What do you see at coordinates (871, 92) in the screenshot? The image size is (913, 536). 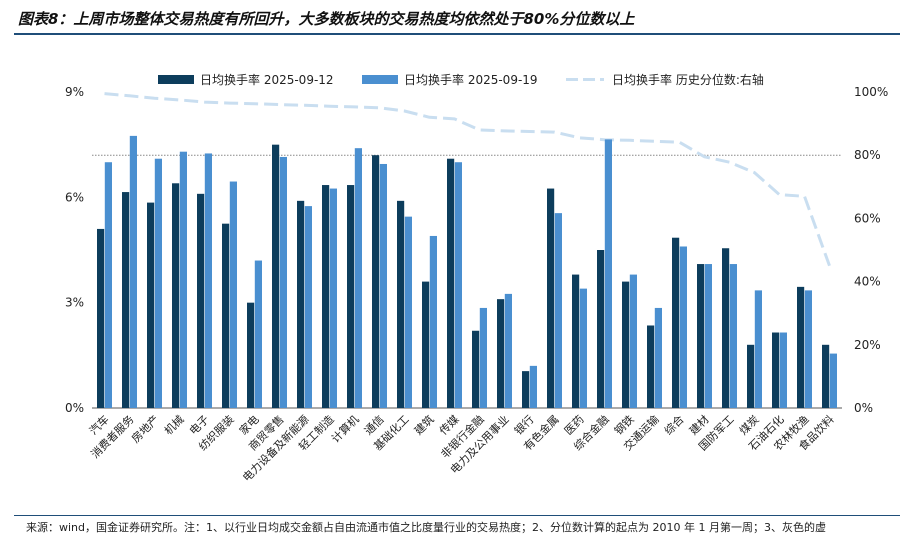 I see `y-right-tick-label: 100%` at bounding box center [871, 92].